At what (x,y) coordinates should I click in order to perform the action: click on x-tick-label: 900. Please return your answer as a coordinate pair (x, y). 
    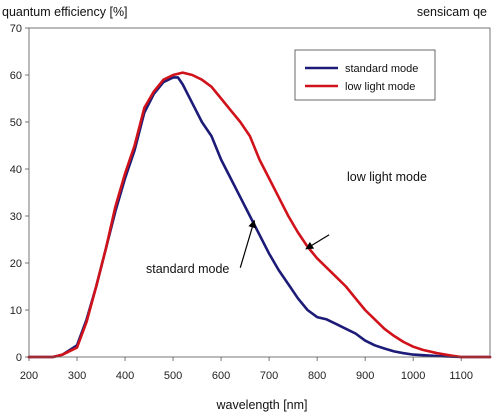
    Looking at the image, I should click on (365, 376).